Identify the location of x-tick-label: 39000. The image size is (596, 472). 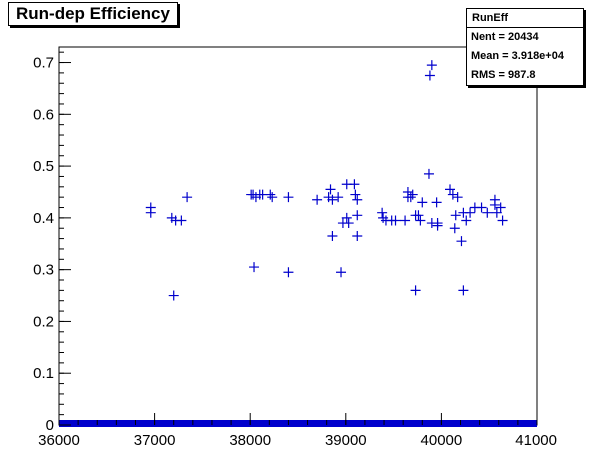
(346, 440).